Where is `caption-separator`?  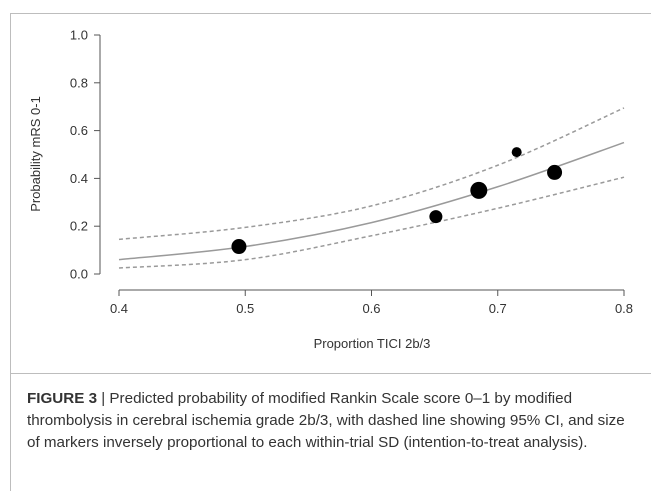 caption-separator is located at coordinates (330, 373).